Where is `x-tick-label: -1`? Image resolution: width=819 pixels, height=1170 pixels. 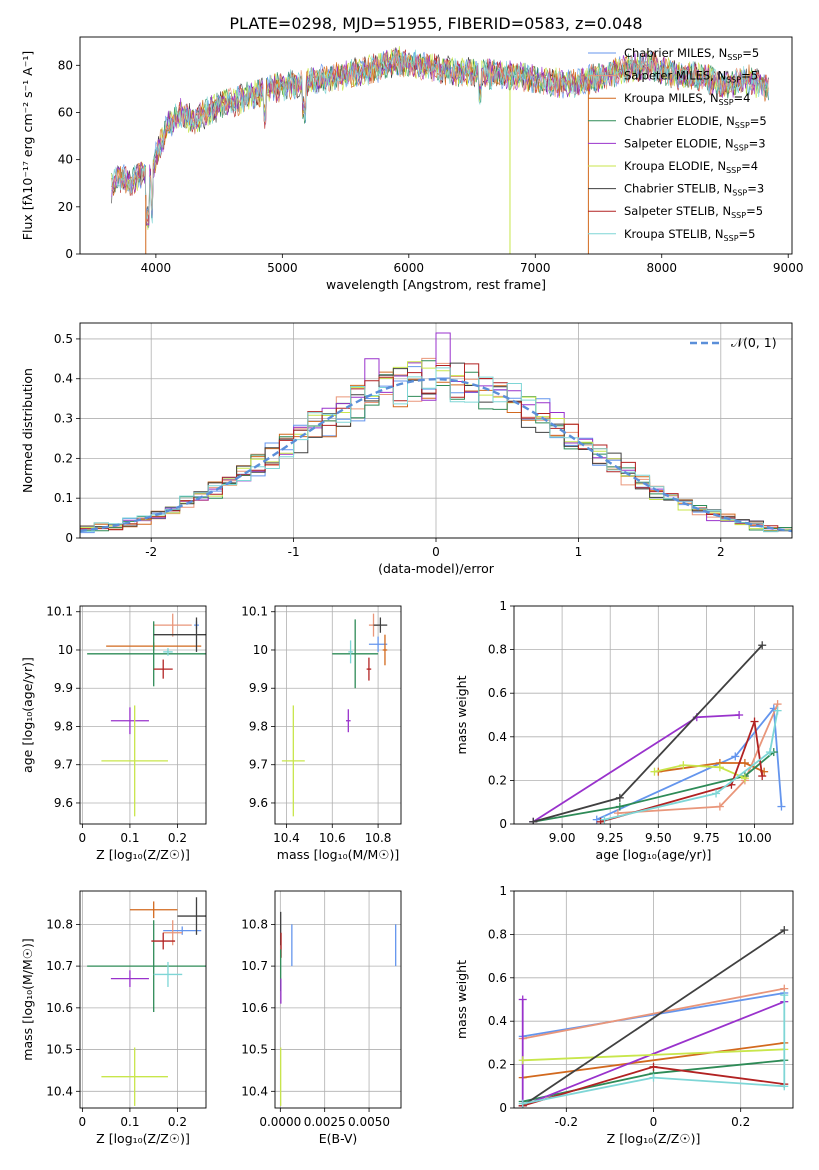 x-tick-label: -1 is located at coordinates (294, 552).